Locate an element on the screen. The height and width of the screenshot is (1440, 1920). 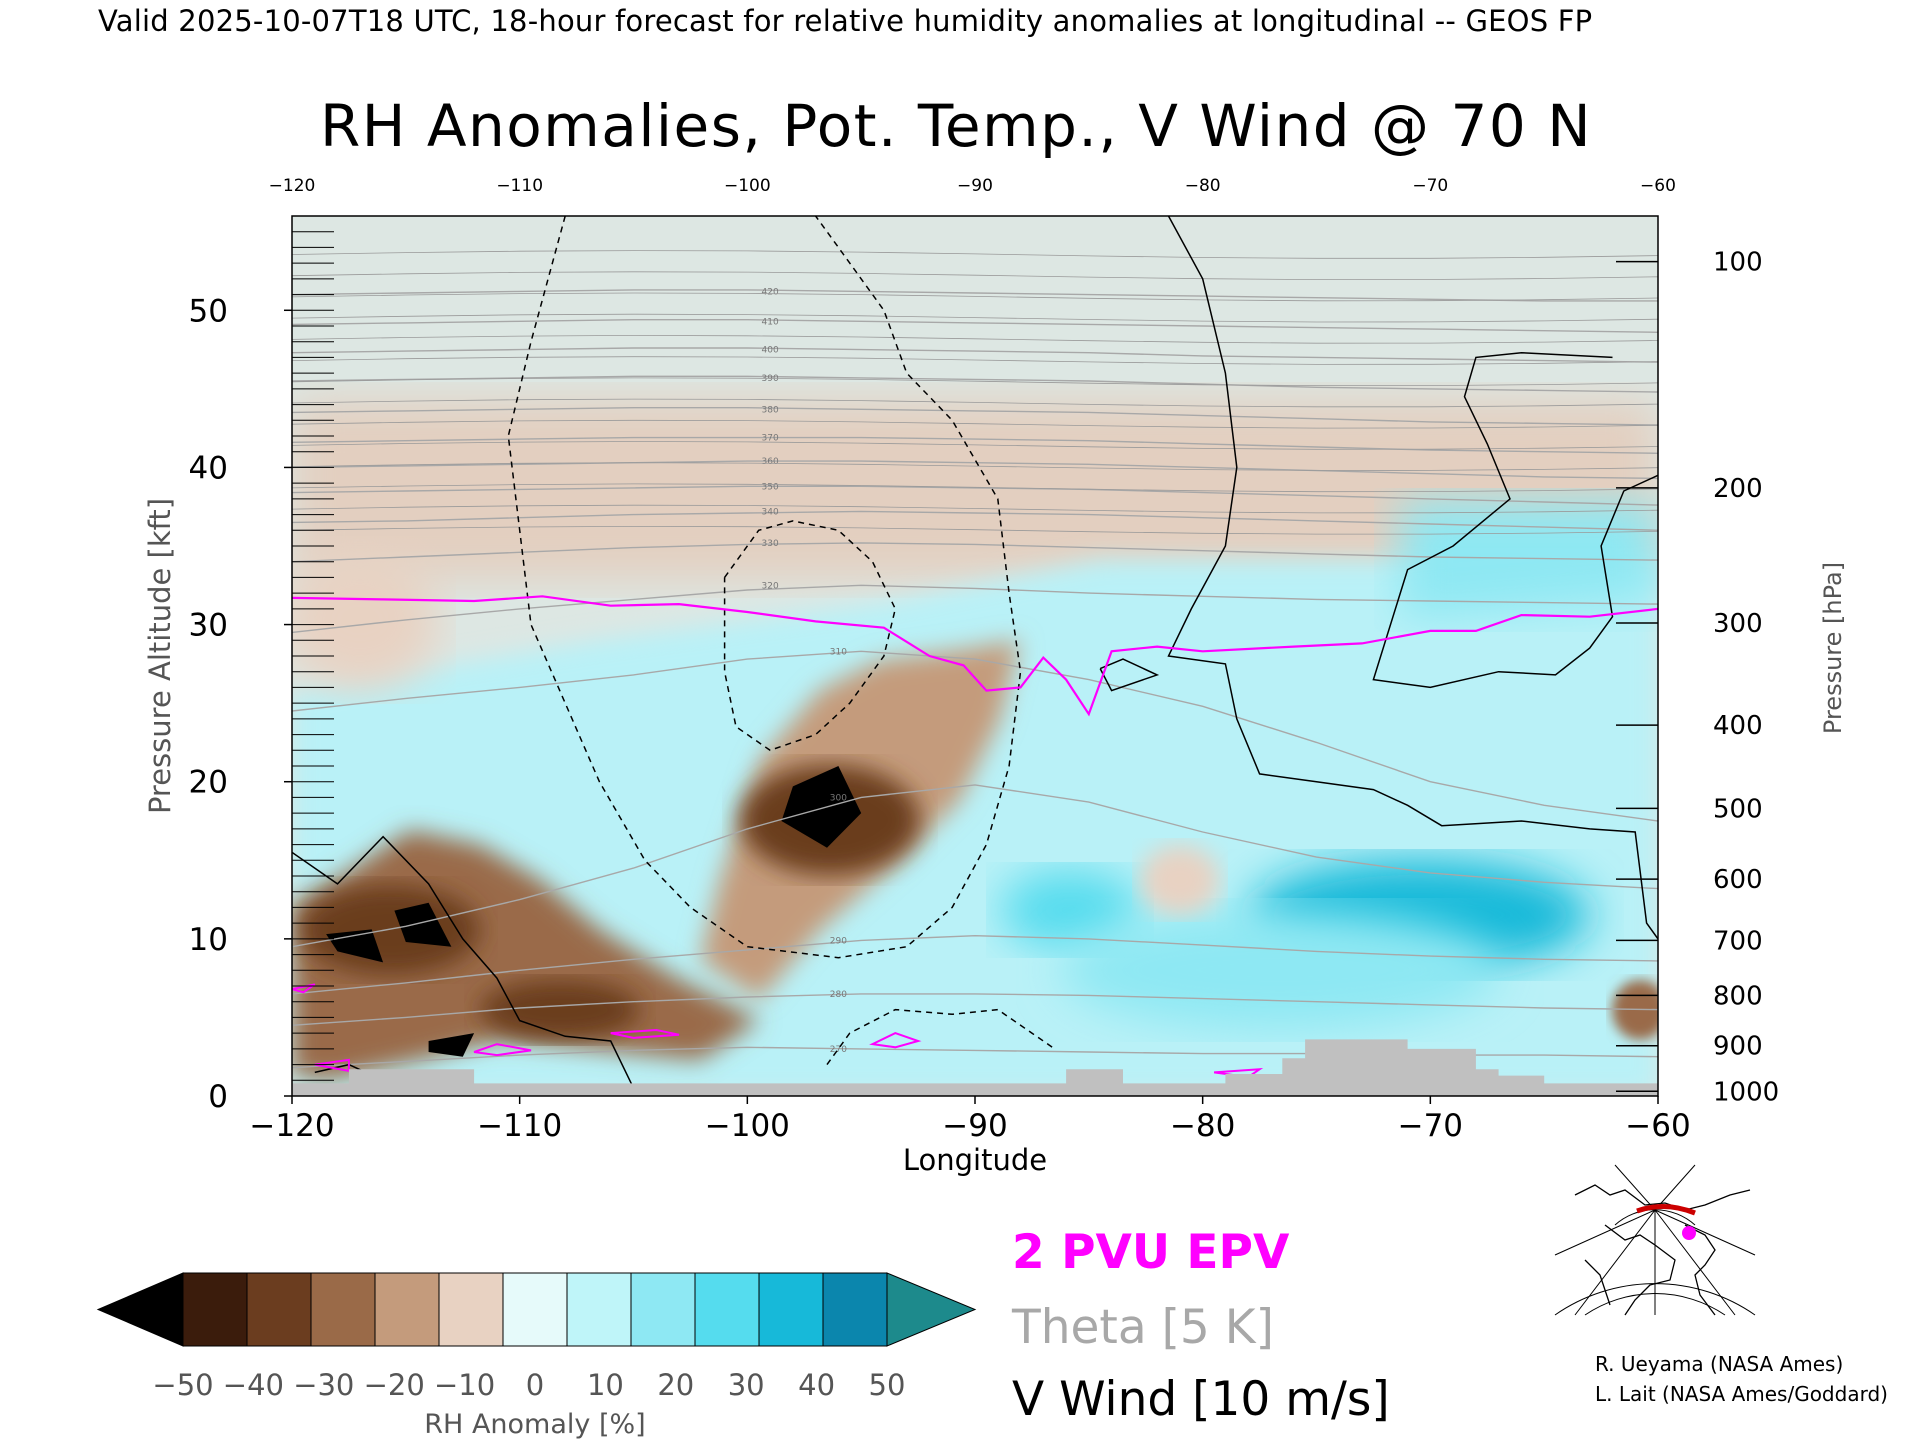
top-x-tick-label: −100 is located at coordinates (747, 186).